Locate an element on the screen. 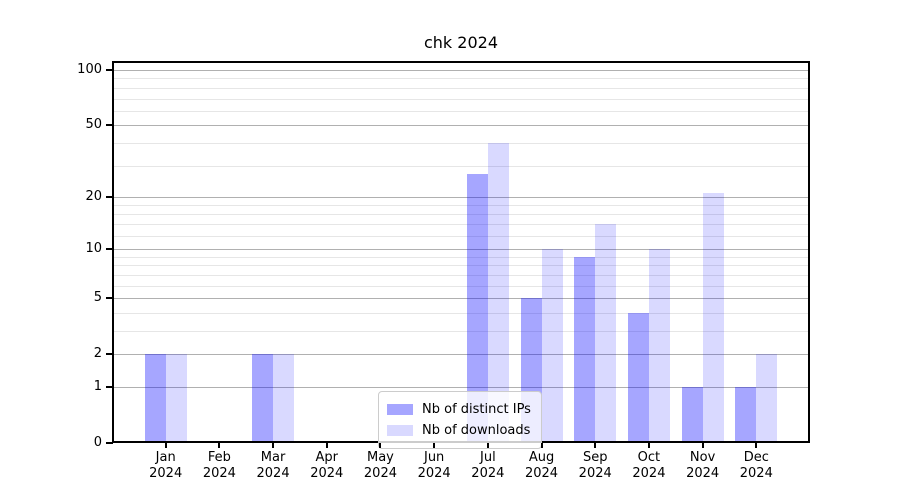 The image size is (900, 500). y-tick-label-2: 2 is located at coordinates (97, 354).